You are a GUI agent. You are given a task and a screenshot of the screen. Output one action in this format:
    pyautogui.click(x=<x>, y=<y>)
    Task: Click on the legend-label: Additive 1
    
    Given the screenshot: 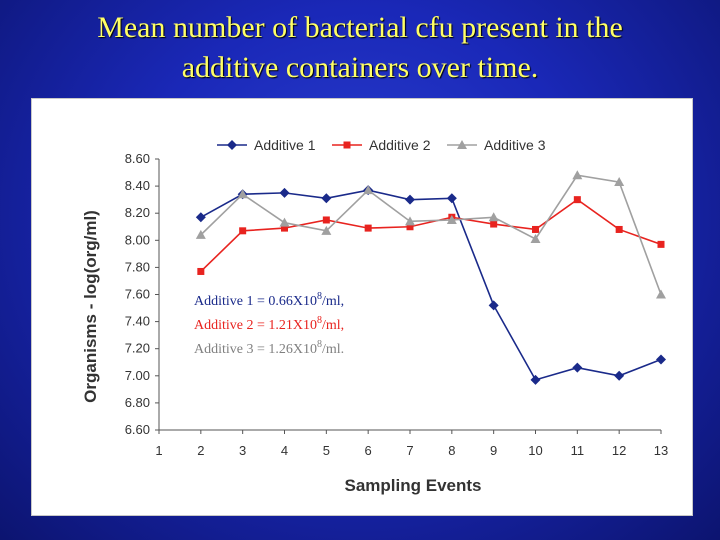 What is the action you would take?
    pyautogui.click(x=285, y=145)
    